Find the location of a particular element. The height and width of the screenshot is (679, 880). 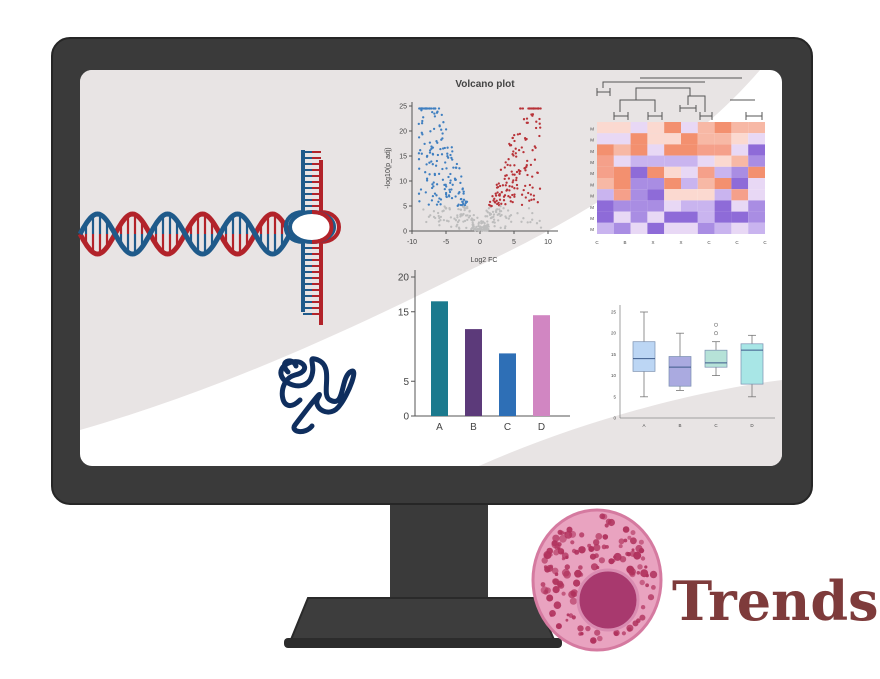

volcano-y-tick-label: 0 is located at coordinates (405, 232).